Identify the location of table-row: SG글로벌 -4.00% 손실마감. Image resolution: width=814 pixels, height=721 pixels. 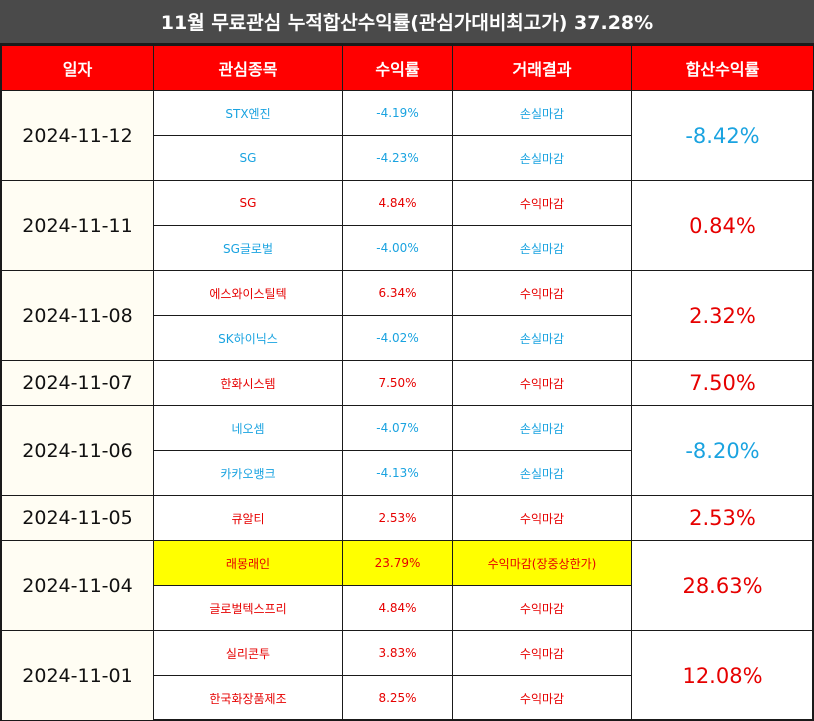
(408, 248).